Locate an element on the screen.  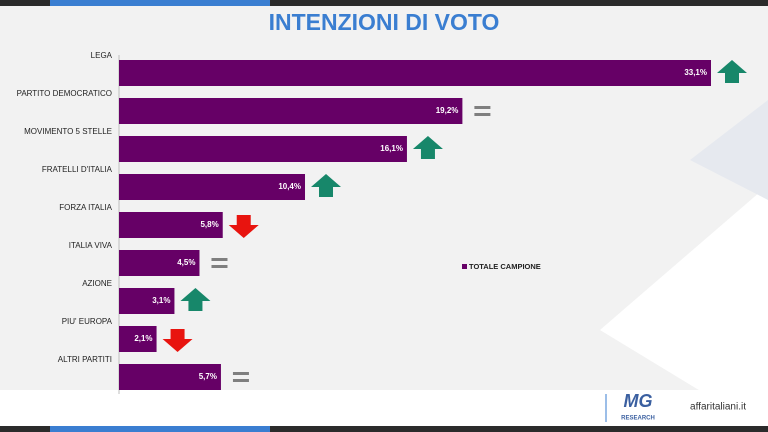
legend-swatch is located at coordinates (464, 266).